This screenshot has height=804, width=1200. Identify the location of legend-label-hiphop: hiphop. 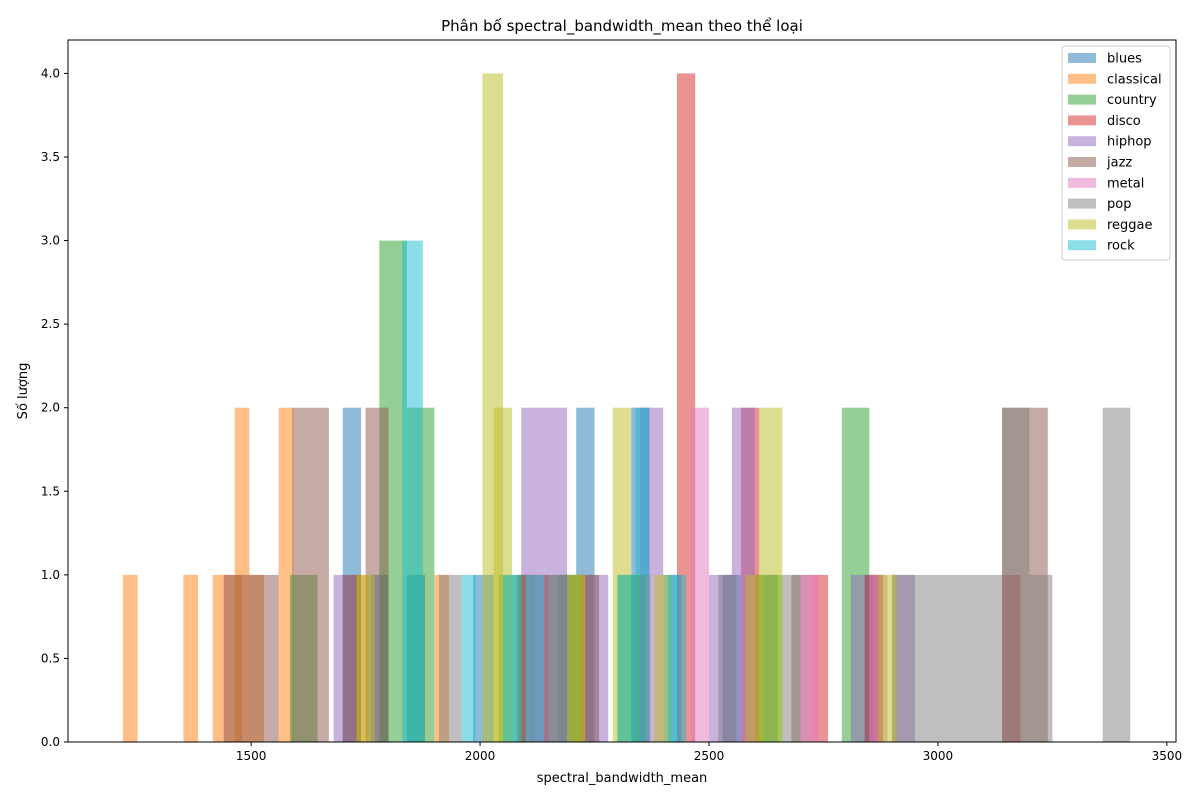
(1129, 142).